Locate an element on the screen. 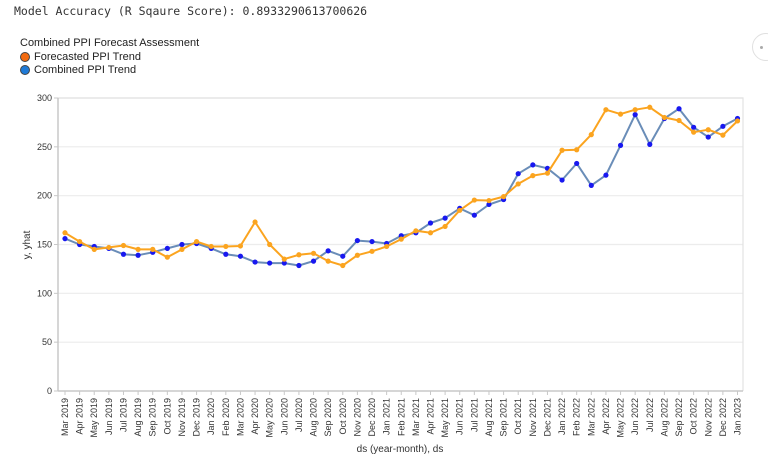  y-tick-label: 0 is located at coordinates (49, 391).